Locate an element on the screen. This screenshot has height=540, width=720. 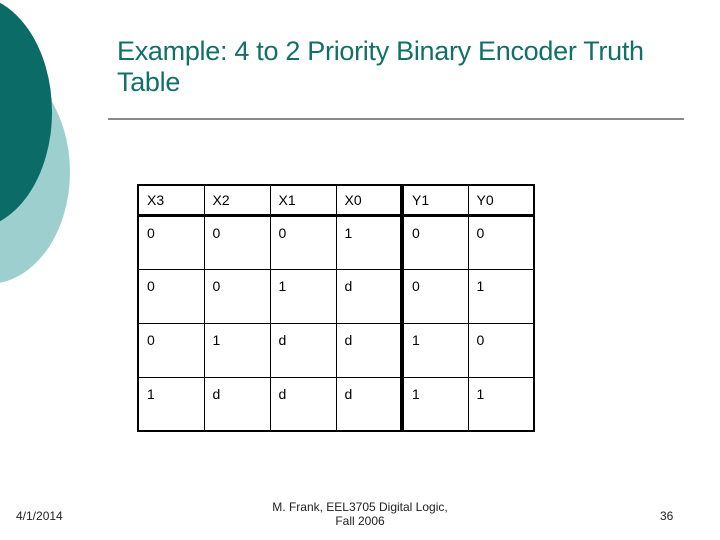
header-cell: Y0 is located at coordinates (501, 200).